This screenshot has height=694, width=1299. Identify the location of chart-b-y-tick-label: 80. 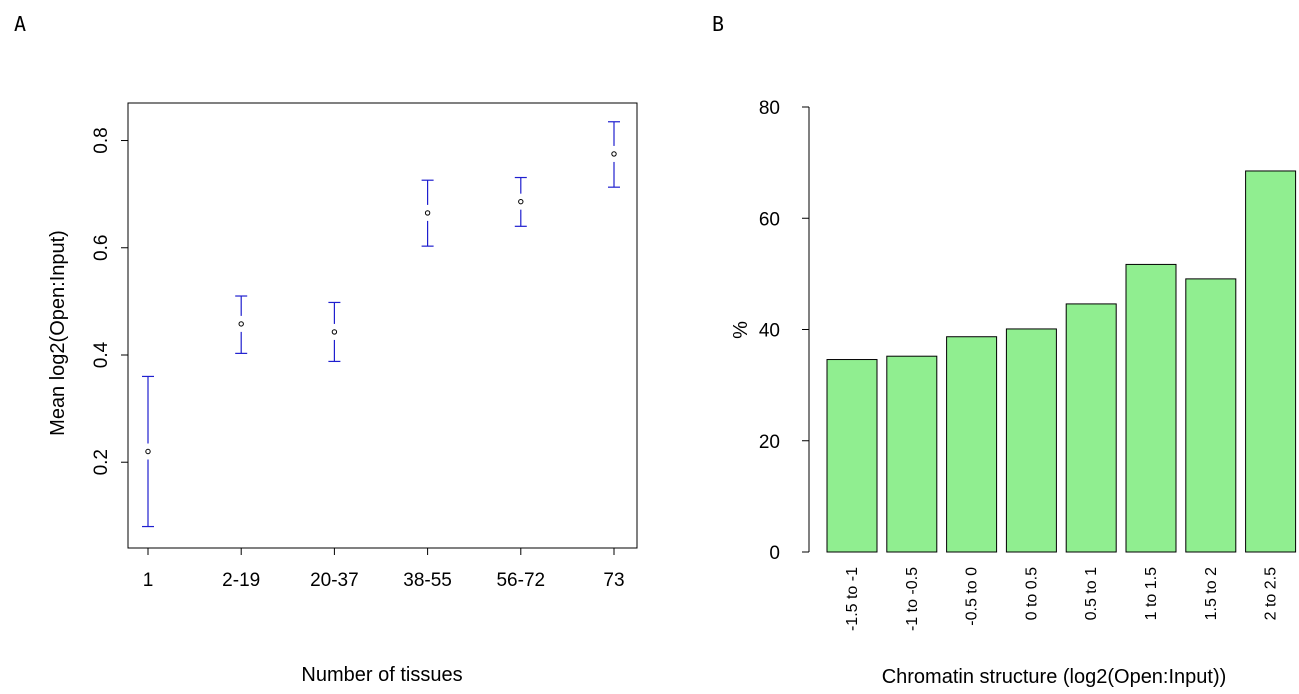
(769, 108).